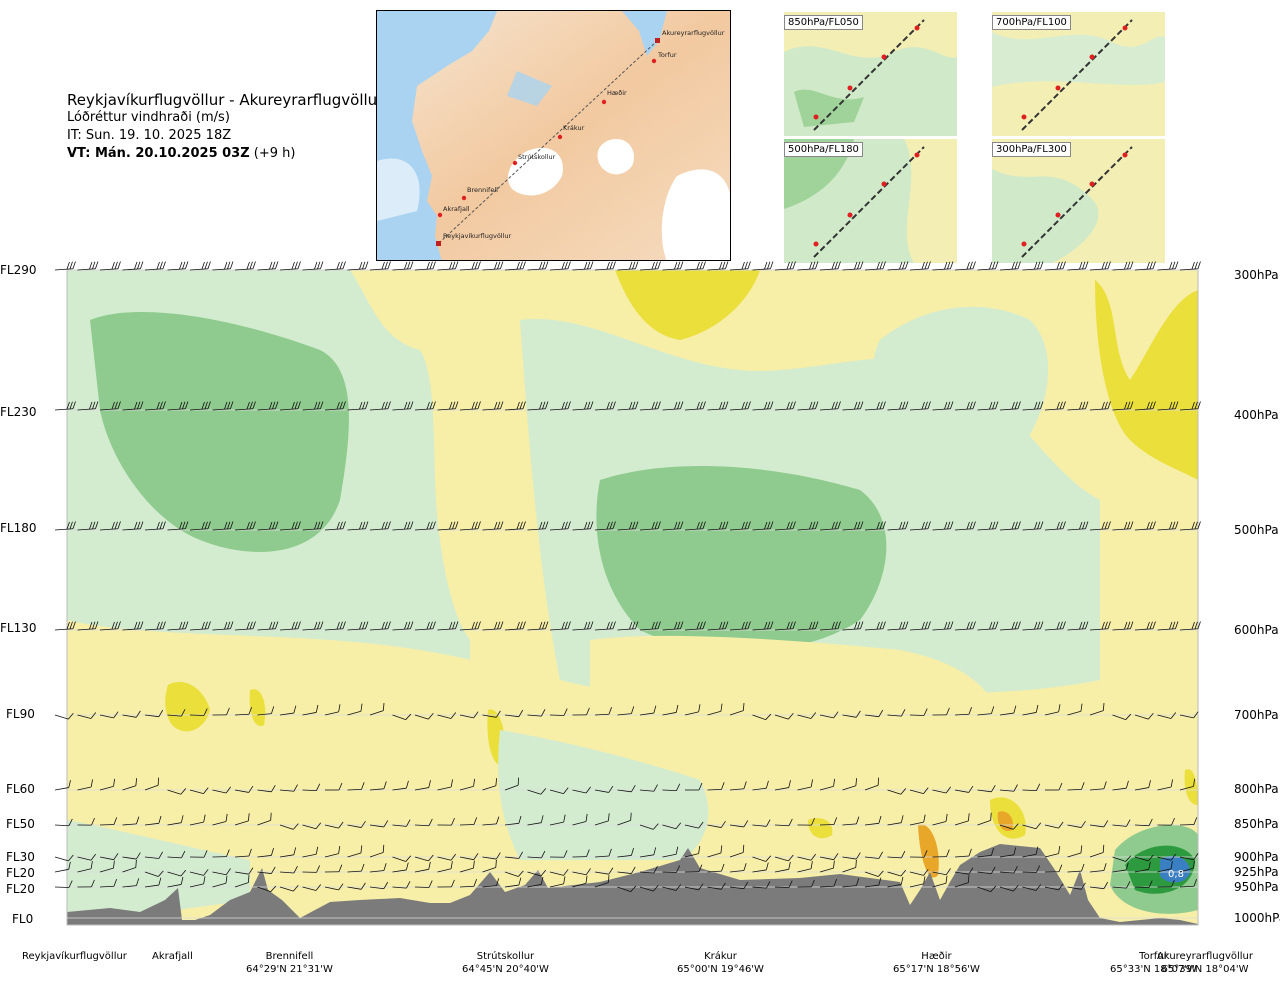 The image size is (1280, 981). I want to click on x-location: Reykjavíkurflugvöllur, so click(74, 956).